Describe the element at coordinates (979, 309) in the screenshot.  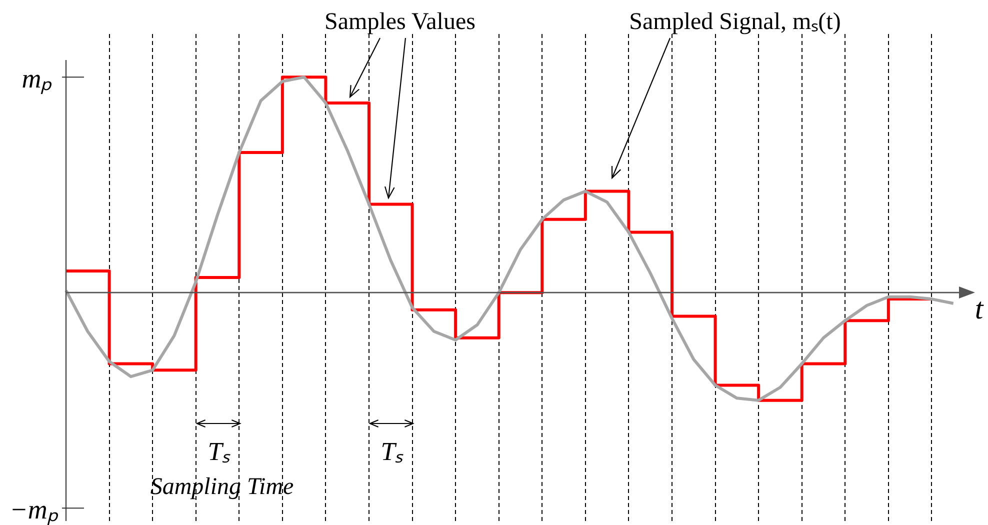
I see `x-axis-title: t` at that location.